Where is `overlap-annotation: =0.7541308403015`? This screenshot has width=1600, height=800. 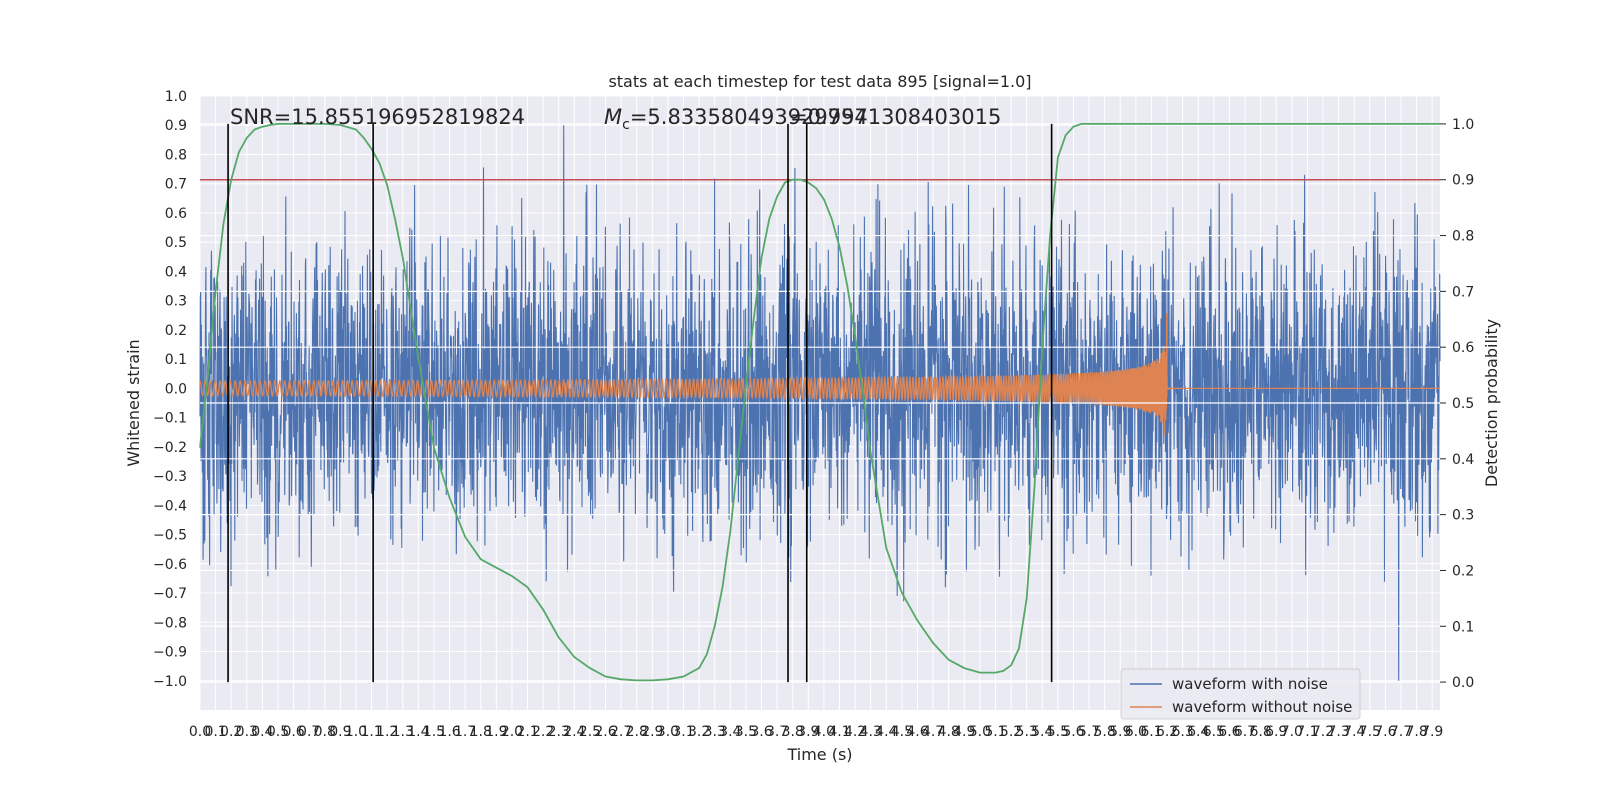 overlap-annotation: =0.7541308403015 is located at coordinates (895, 117).